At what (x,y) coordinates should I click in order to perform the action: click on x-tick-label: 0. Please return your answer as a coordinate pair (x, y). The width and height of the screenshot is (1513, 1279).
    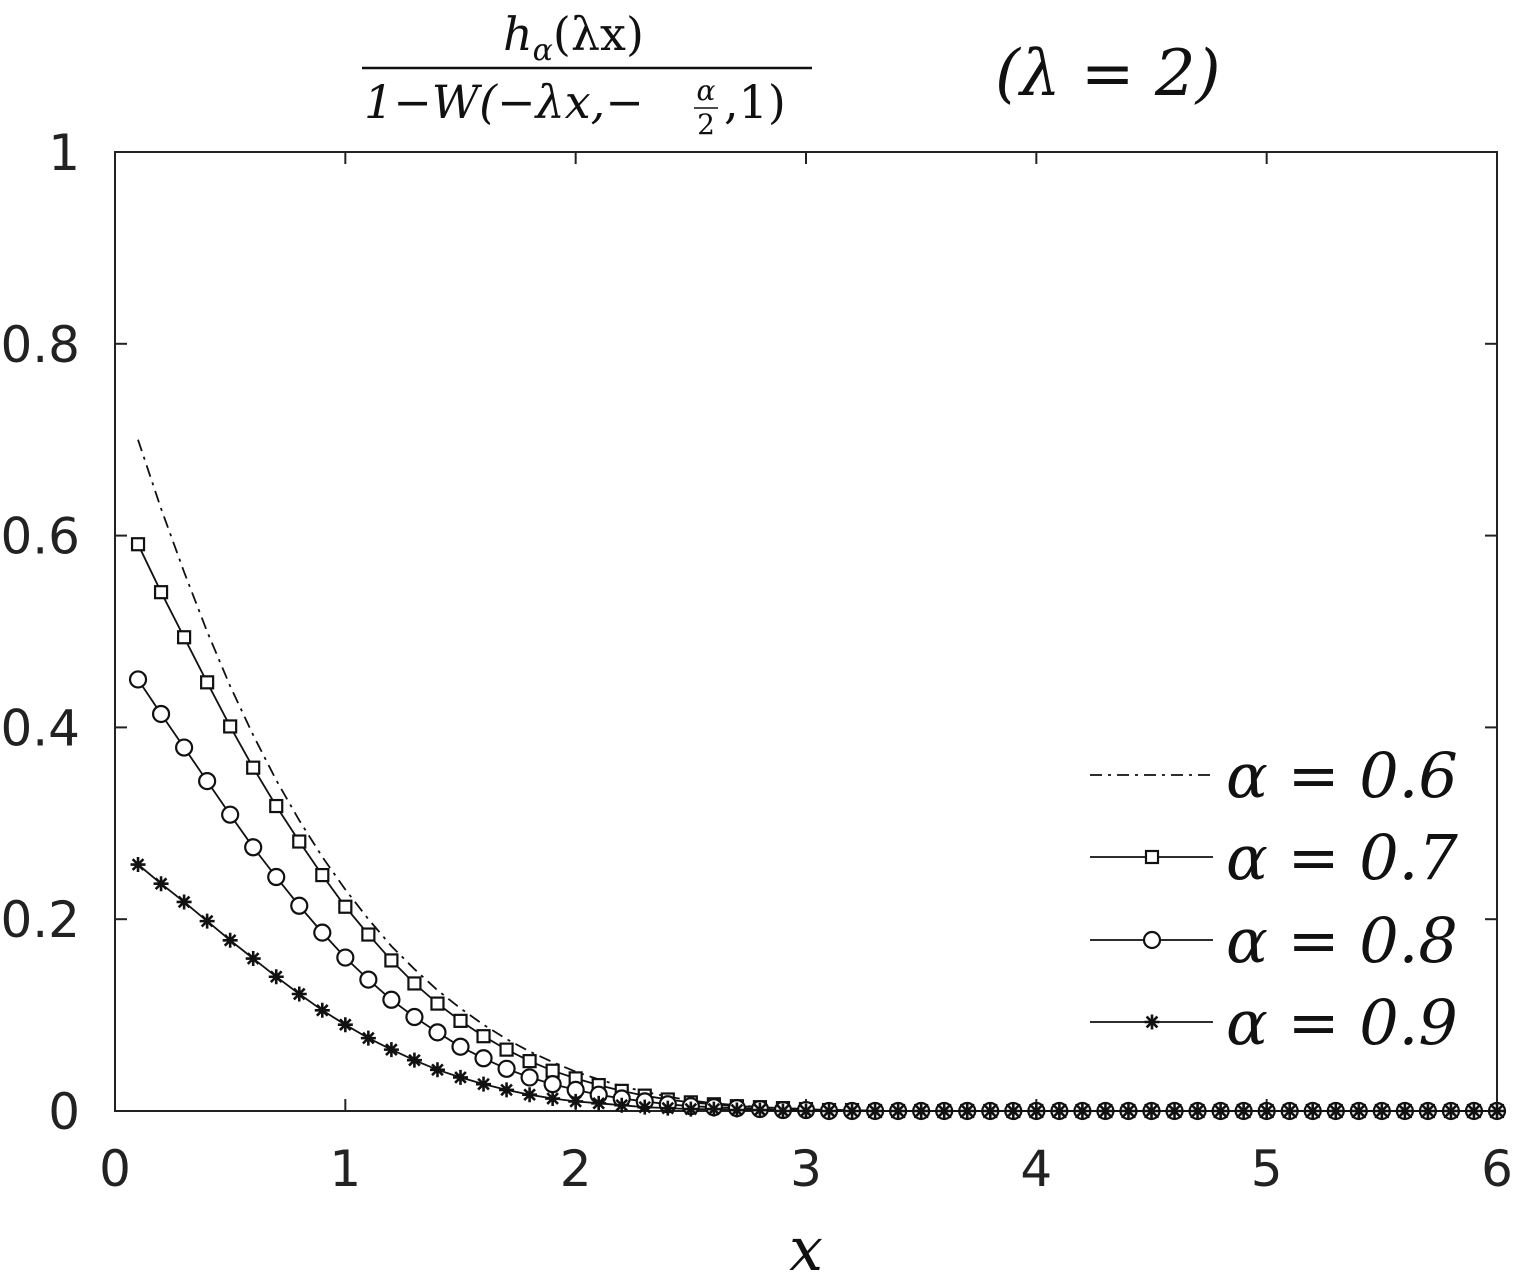
    Looking at the image, I should click on (115, 1169).